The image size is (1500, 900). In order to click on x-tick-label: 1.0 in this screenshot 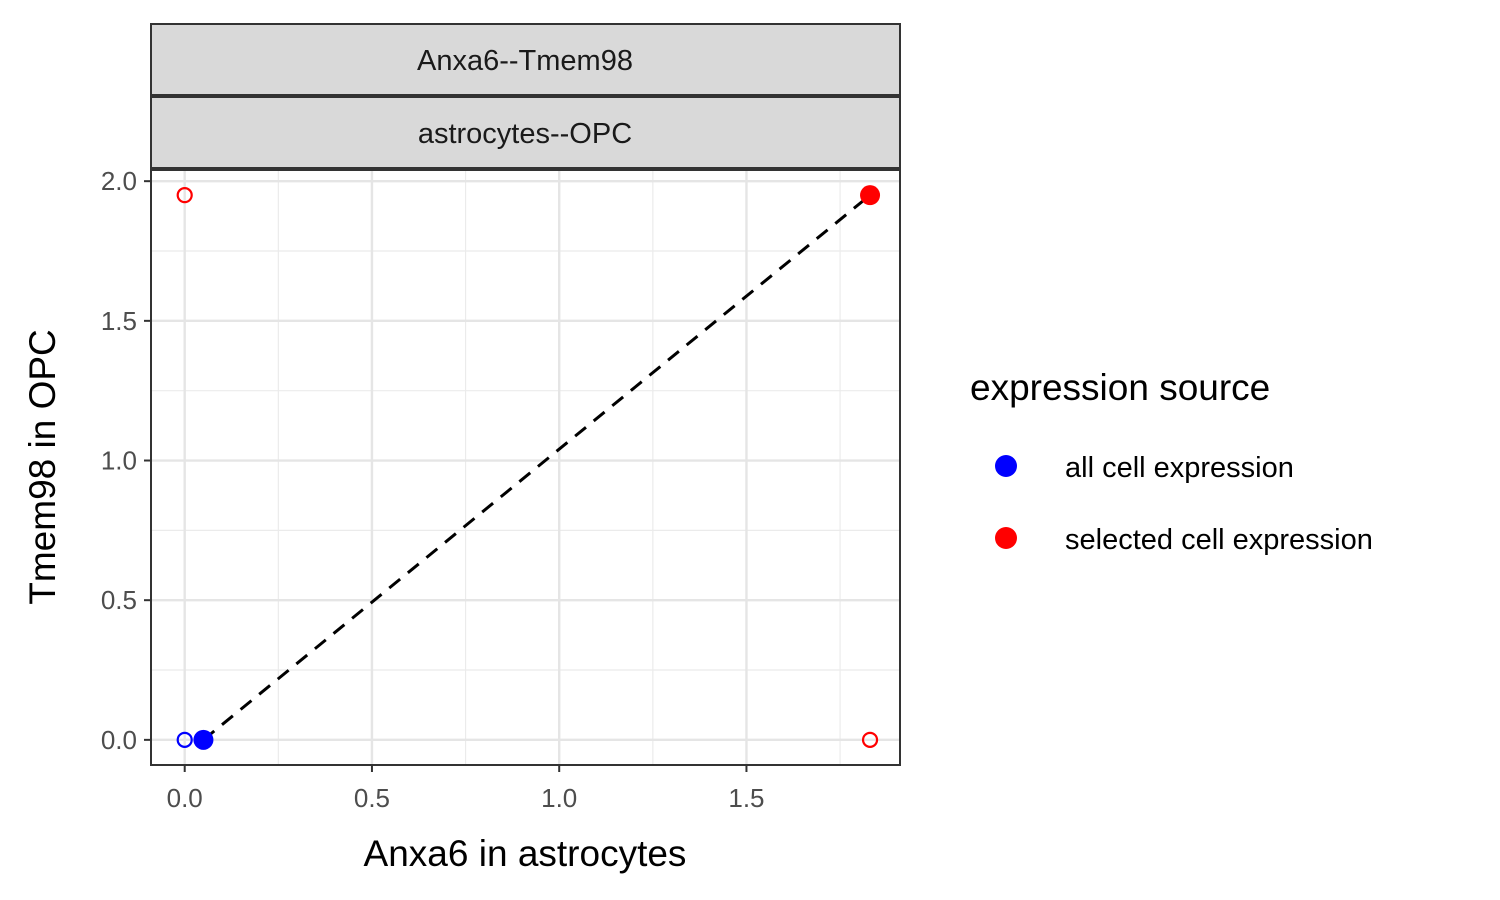, I will do `click(559, 798)`.